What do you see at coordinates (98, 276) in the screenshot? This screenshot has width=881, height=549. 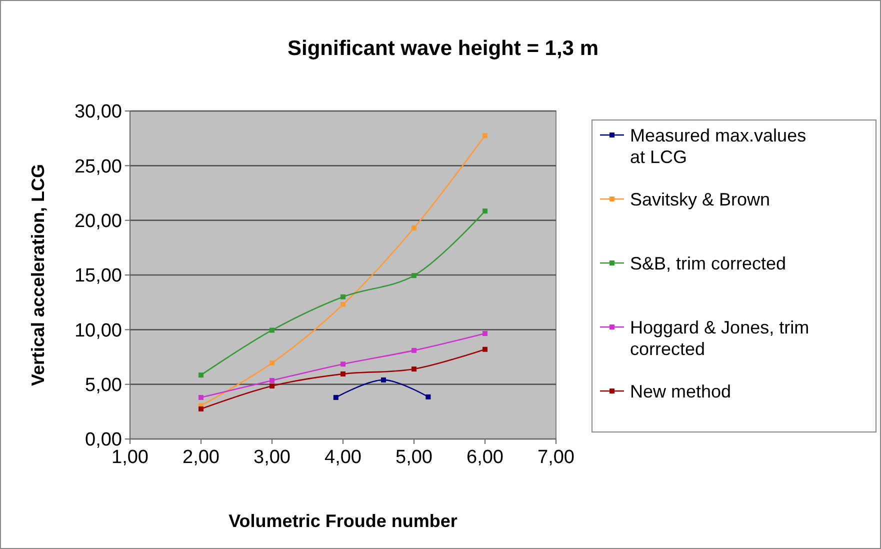 I see `y-tick-label: 15,00` at bounding box center [98, 276].